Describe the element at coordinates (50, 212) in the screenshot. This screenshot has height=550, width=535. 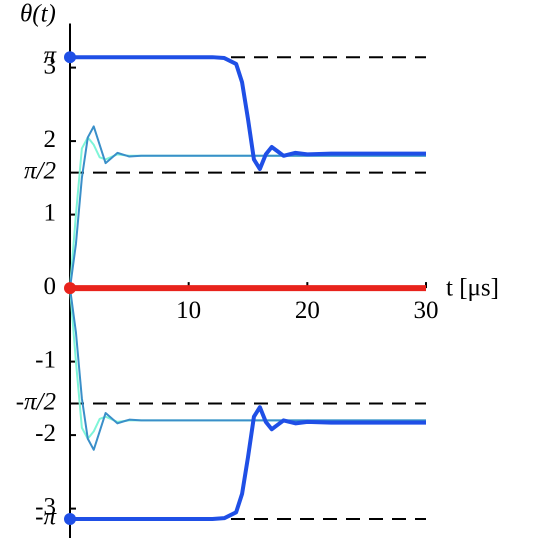
I see `y-tick-label: 1` at that location.